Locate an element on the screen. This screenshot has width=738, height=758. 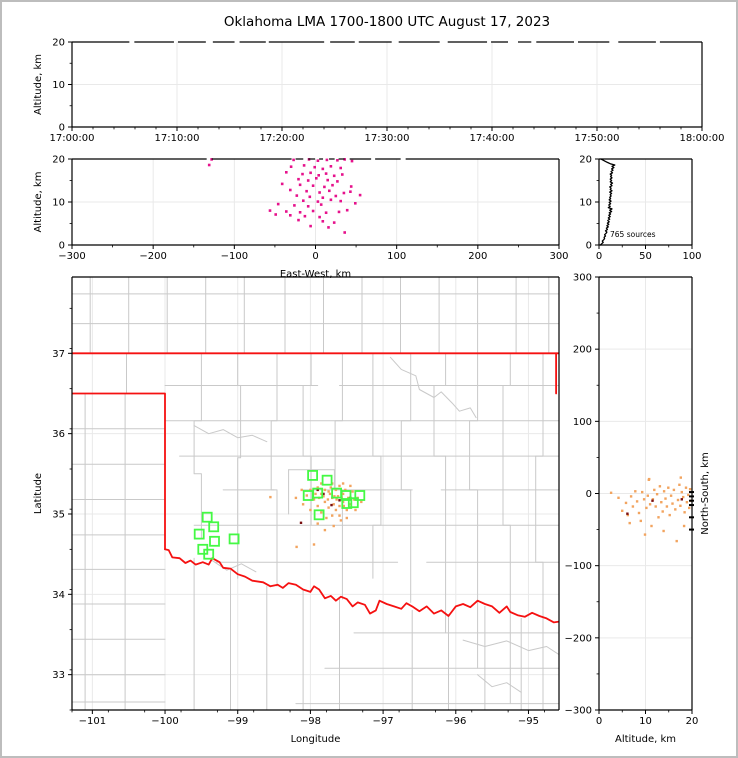
state-border is located at coordinates (119, 471).